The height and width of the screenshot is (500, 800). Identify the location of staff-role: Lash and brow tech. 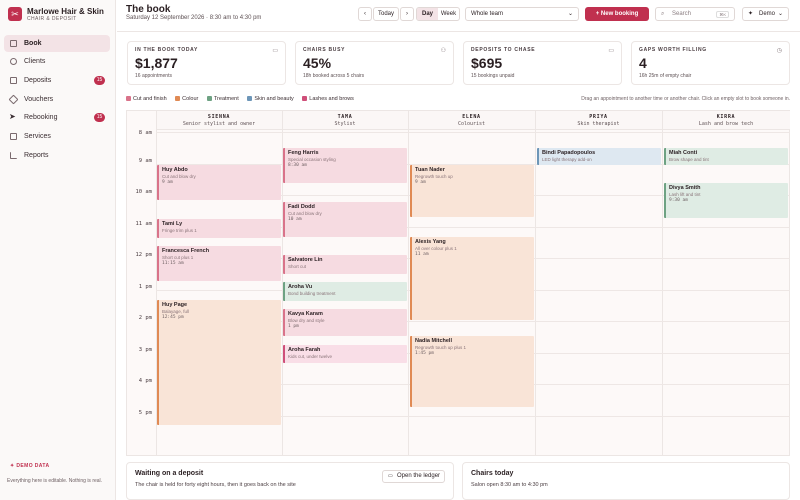
(726, 124).